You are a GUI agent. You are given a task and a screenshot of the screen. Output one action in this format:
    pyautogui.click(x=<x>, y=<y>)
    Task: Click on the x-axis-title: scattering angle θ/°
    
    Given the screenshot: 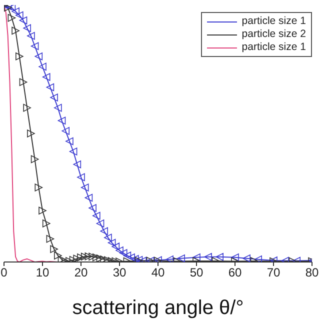 What is the action you would take?
    pyautogui.click(x=158, y=308)
    